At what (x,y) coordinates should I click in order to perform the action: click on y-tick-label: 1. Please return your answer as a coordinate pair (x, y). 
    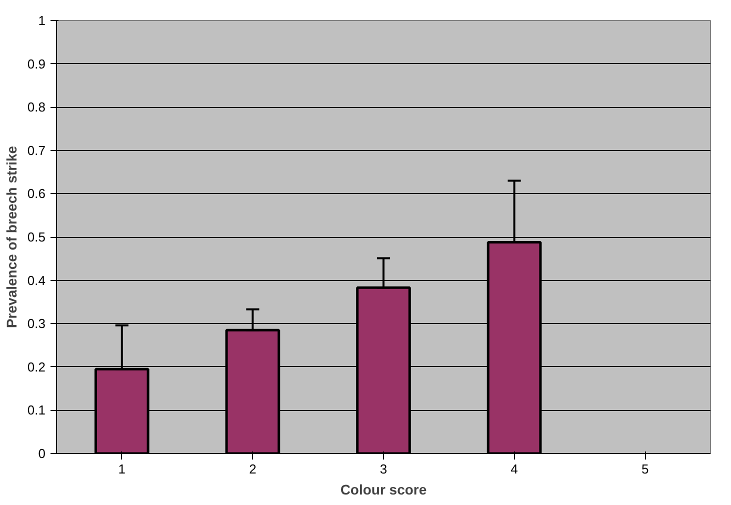
    Looking at the image, I should click on (42, 20).